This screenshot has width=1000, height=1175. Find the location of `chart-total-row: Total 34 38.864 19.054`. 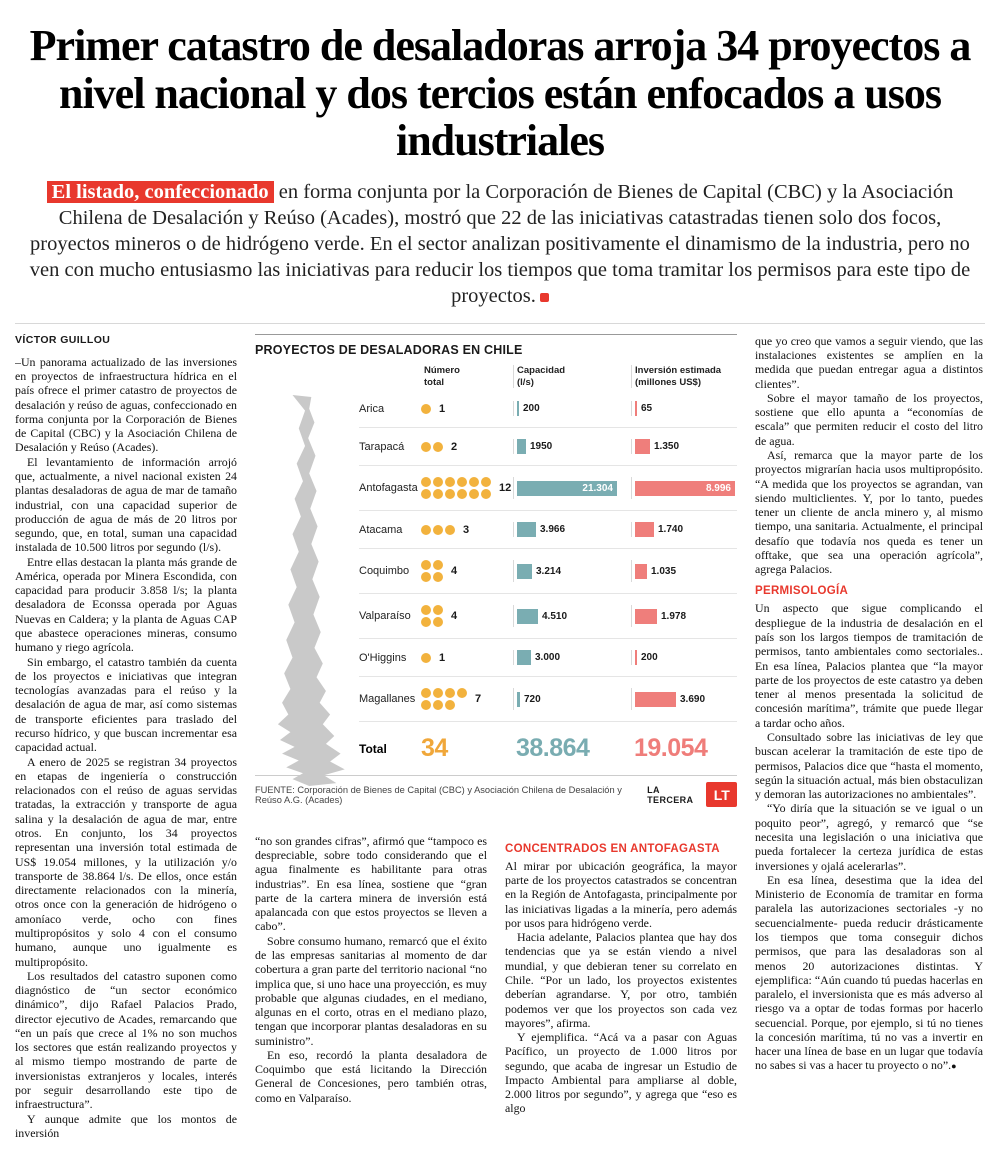

chart-total-row: Total 34 38.864 19.054 is located at coordinates (548, 744).